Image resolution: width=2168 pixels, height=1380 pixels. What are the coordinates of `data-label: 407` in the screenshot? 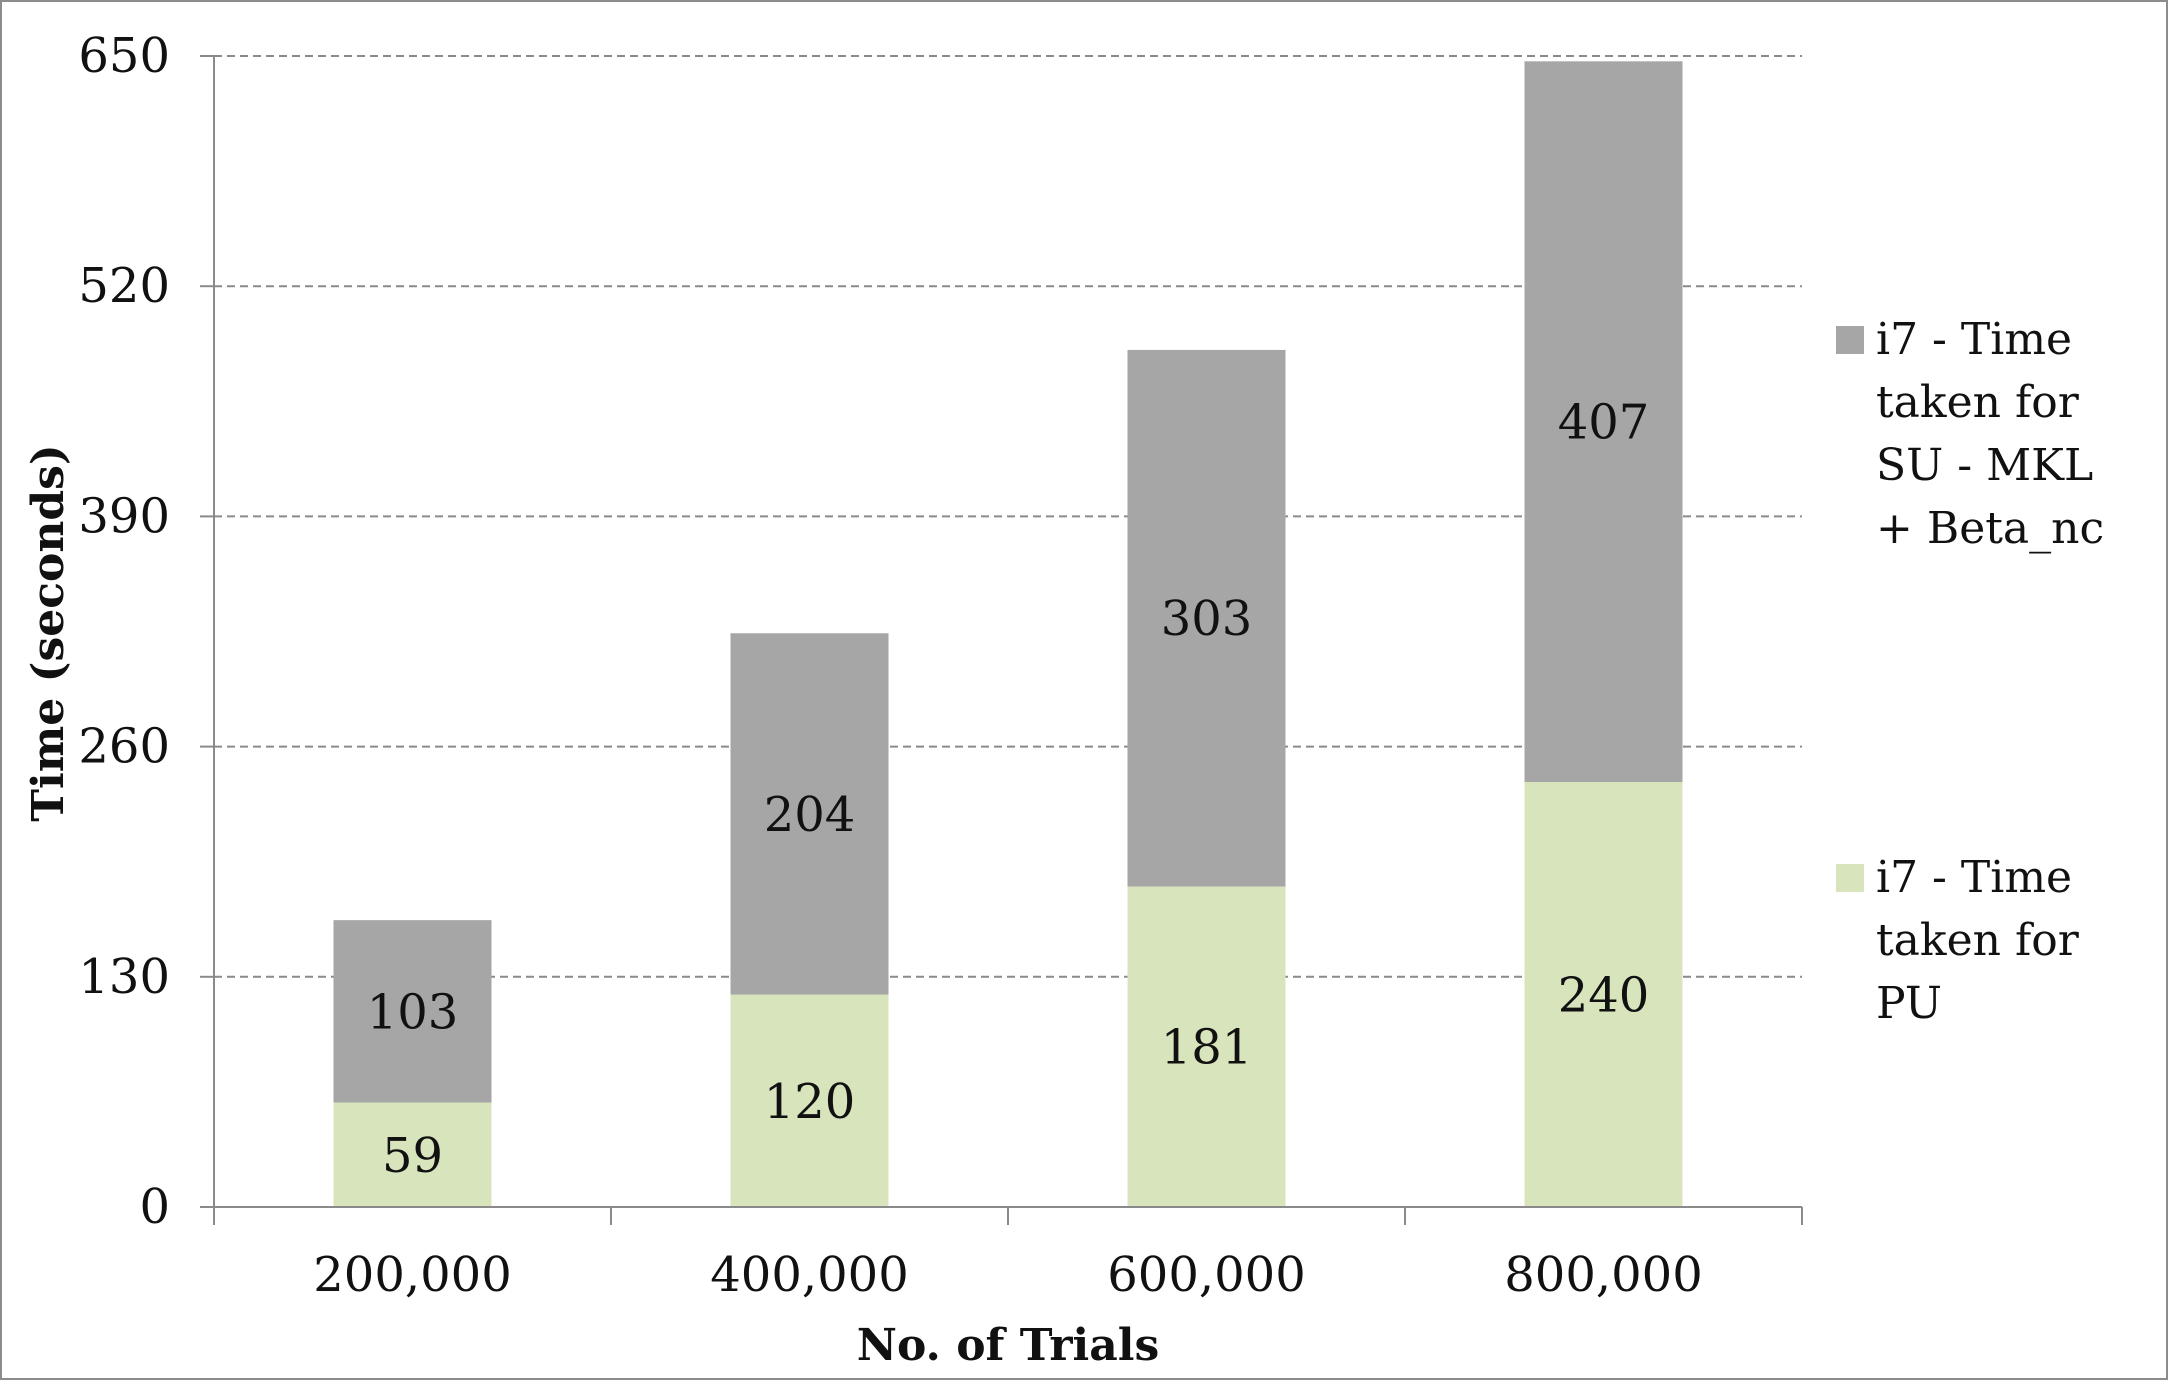 It's located at (1604, 423).